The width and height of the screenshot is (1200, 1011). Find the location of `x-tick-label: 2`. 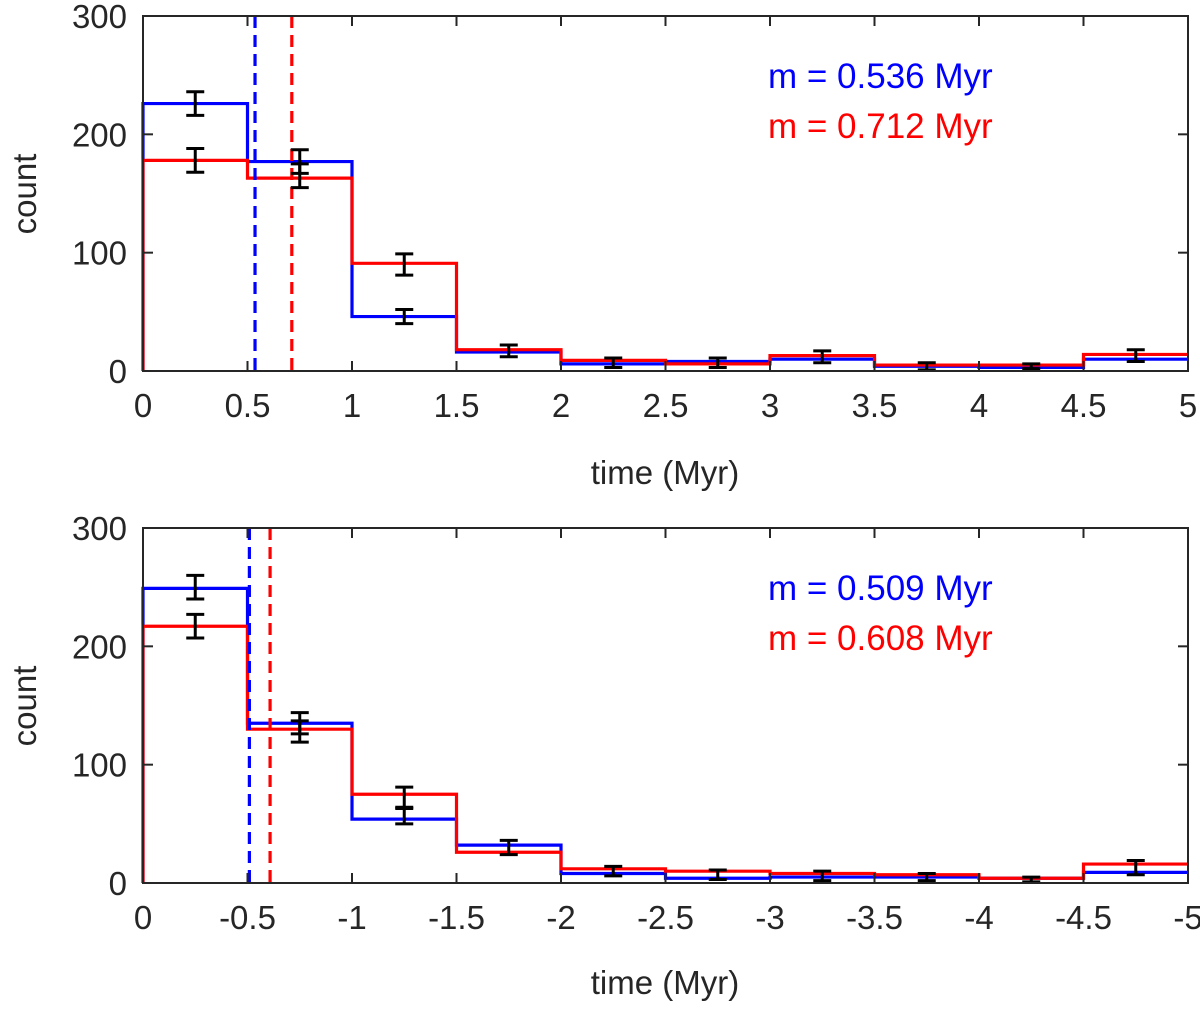

x-tick-label: 2 is located at coordinates (561, 405).